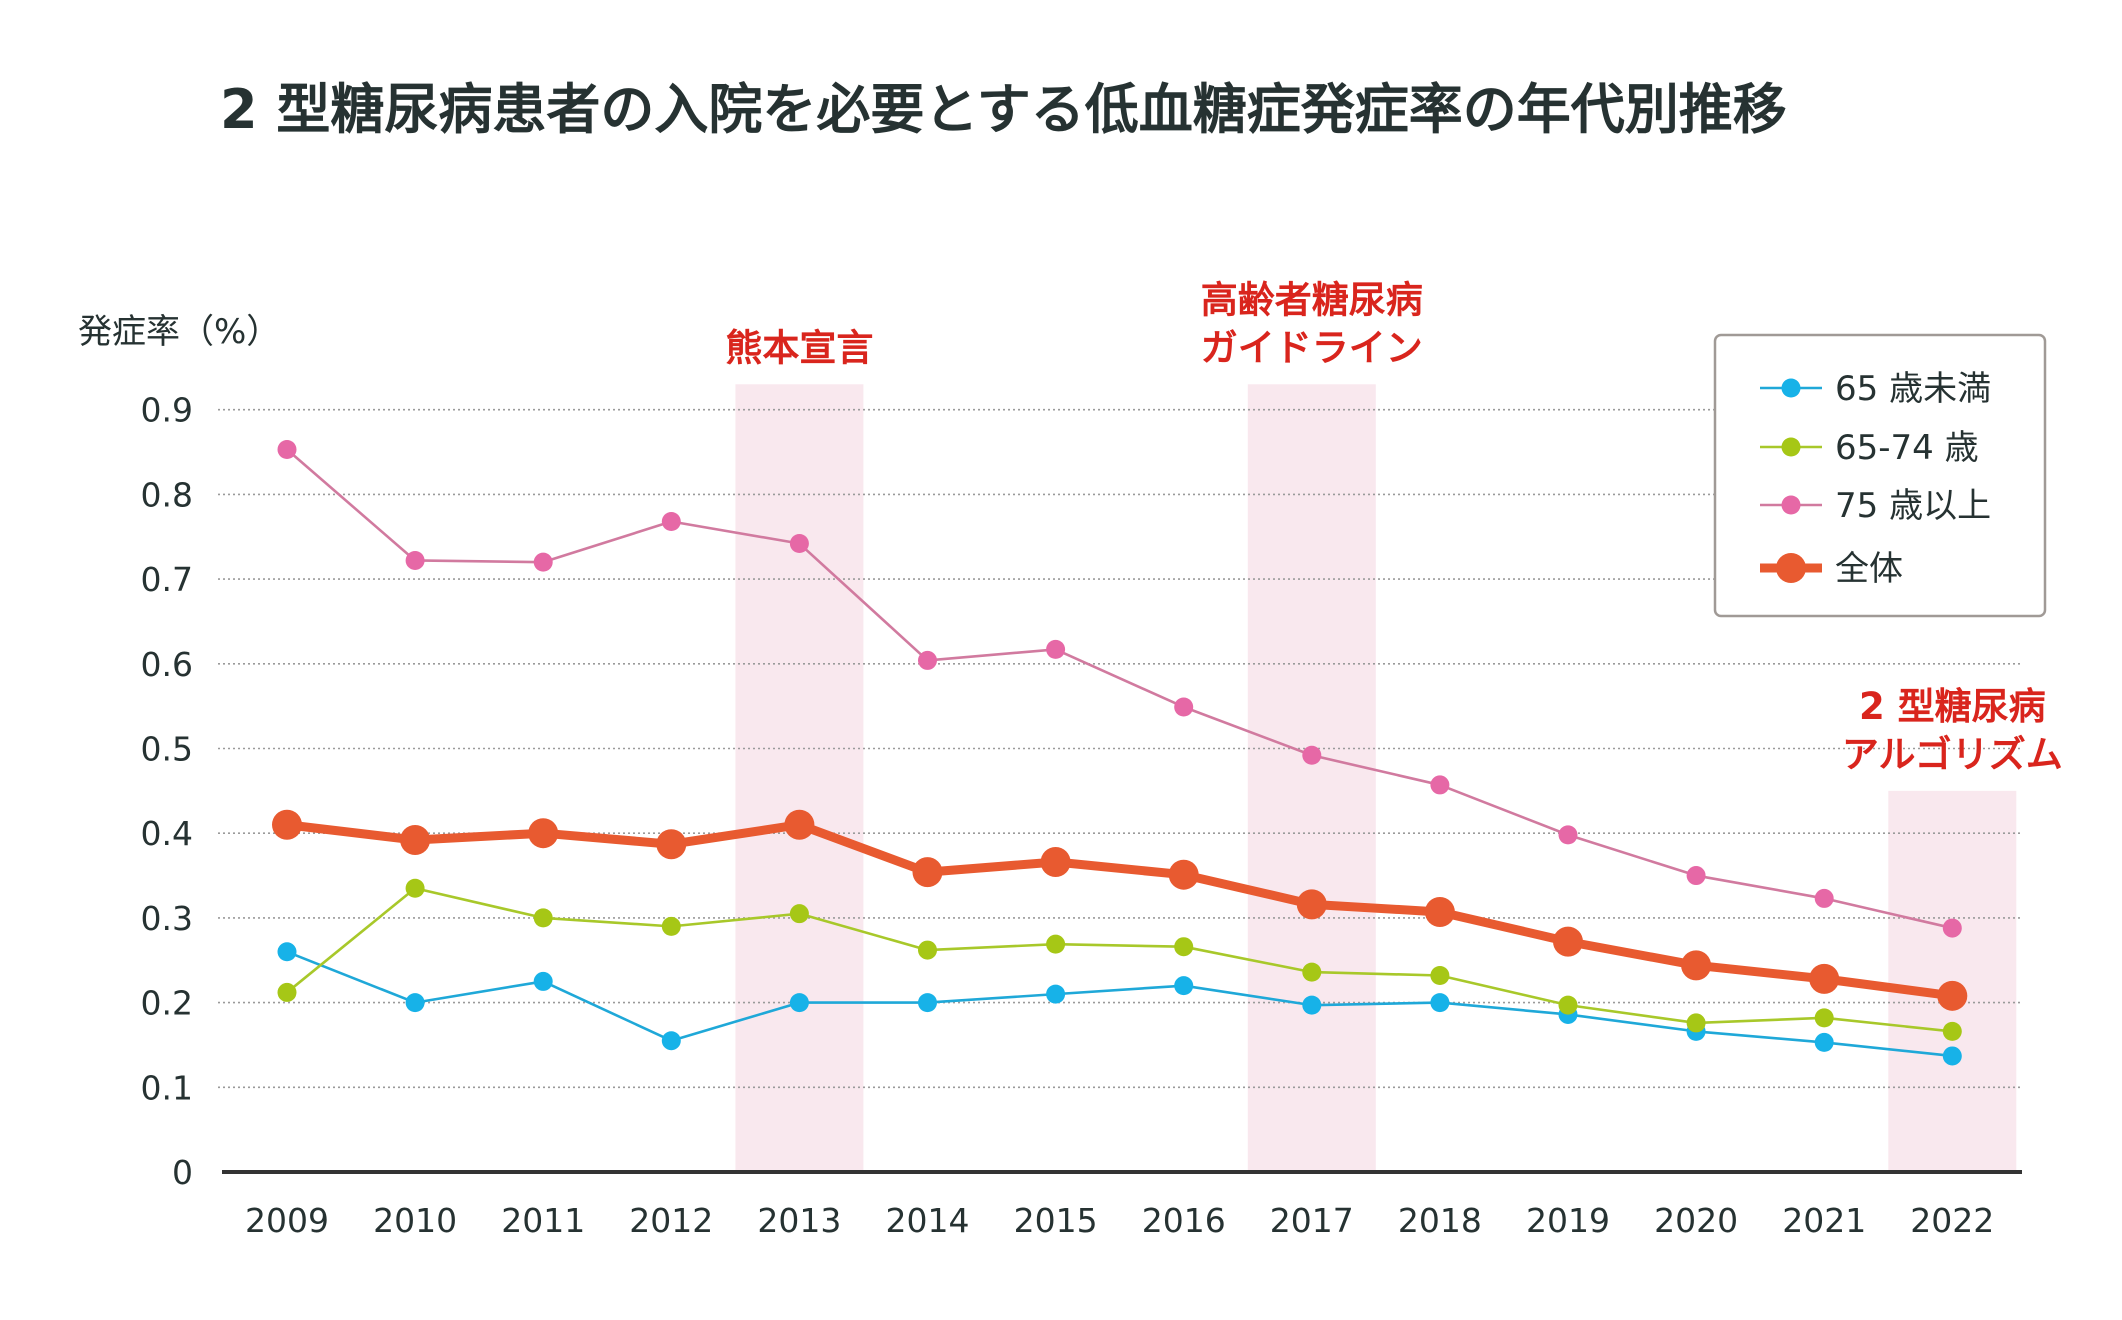 This screenshot has width=2122, height=1320. Describe the element at coordinates (1056, 1220) in the screenshot. I see `x-tick-label: 2015` at that location.